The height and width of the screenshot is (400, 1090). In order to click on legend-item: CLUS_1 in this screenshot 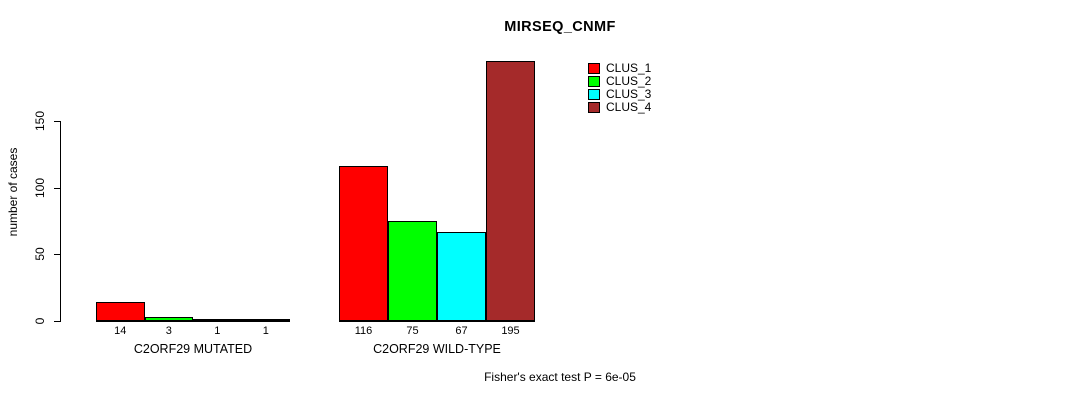, I will do `click(619, 68)`.